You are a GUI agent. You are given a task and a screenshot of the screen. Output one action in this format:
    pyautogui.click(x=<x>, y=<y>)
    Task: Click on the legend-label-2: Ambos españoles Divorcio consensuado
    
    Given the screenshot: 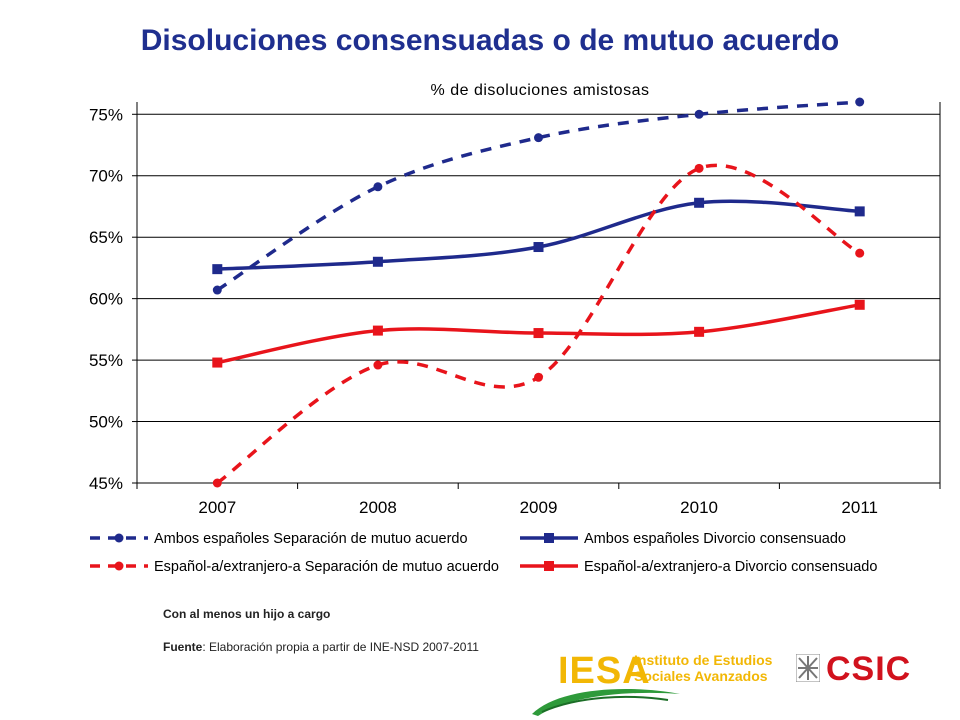 What is the action you would take?
    pyautogui.click(x=715, y=539)
    